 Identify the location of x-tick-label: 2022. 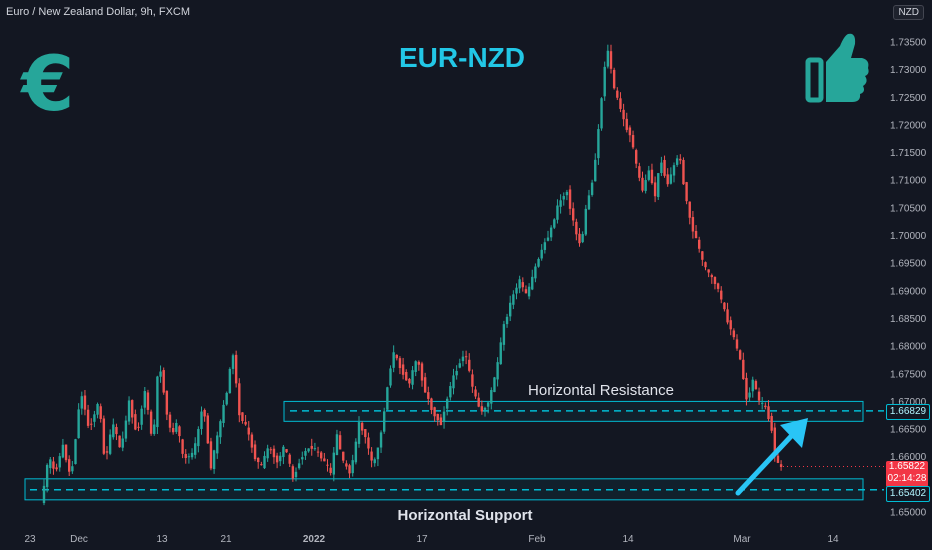
(314, 539).